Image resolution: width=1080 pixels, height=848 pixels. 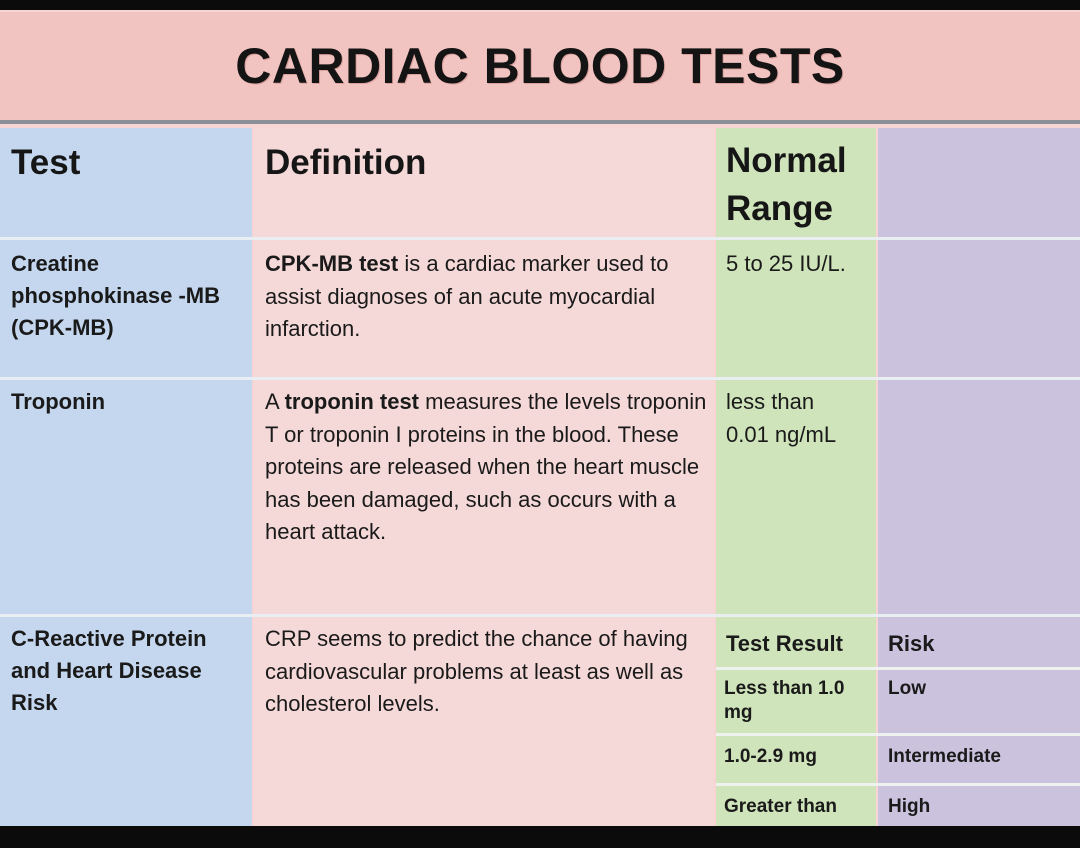 What do you see at coordinates (781, 434) in the screenshot?
I see `range-line: 0.01 ng/mL` at bounding box center [781, 434].